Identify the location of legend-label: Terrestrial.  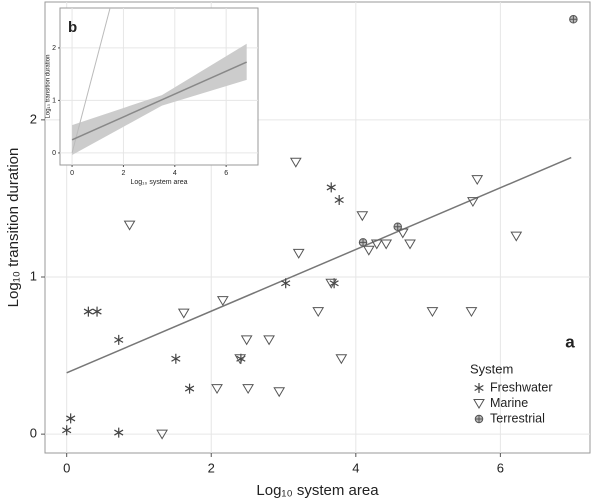
(517, 418).